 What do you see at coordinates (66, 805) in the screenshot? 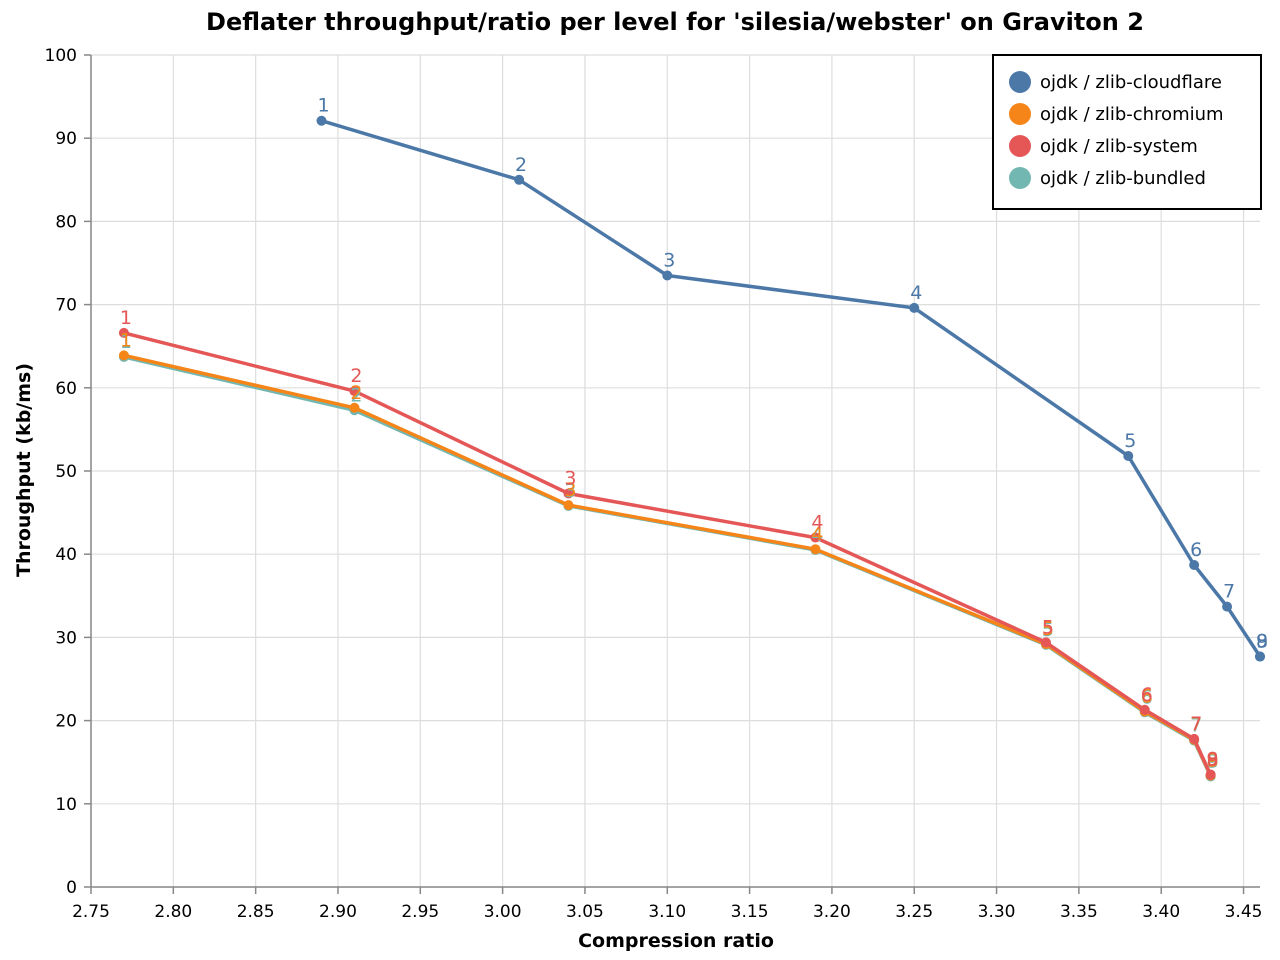
I see `y-tick-label: 10` at bounding box center [66, 805].